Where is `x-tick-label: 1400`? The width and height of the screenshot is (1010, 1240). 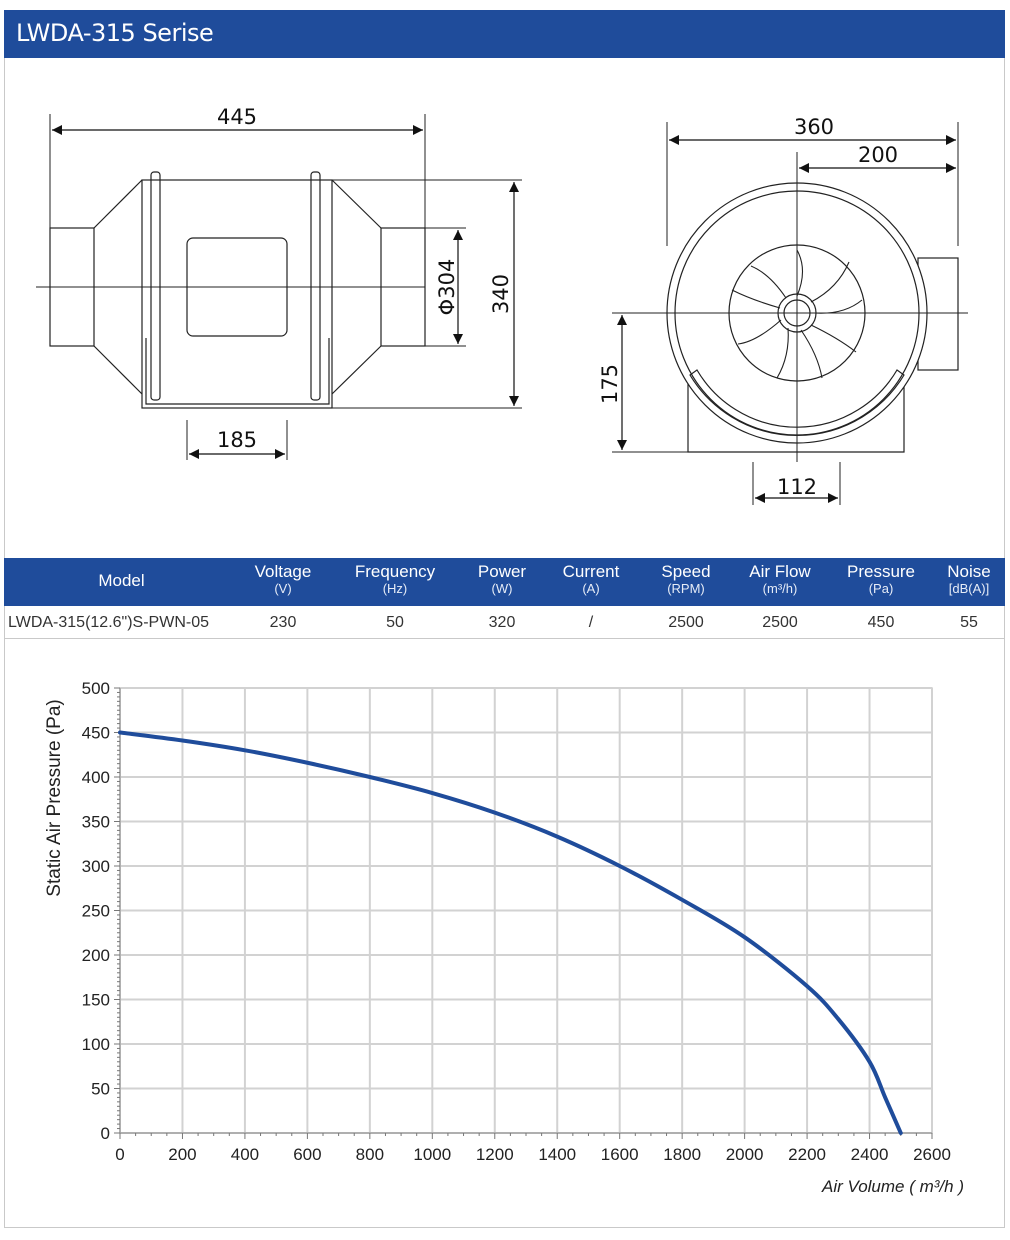
x-tick-label: 1400 is located at coordinates (557, 1154).